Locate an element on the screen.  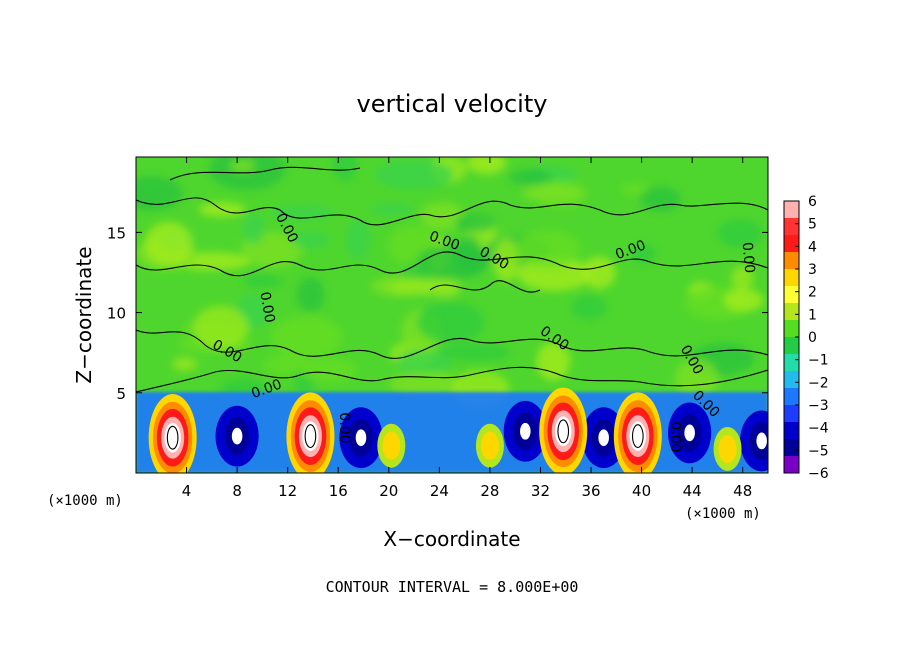
x-axis-label: X−coordinate is located at coordinates (451, 539).